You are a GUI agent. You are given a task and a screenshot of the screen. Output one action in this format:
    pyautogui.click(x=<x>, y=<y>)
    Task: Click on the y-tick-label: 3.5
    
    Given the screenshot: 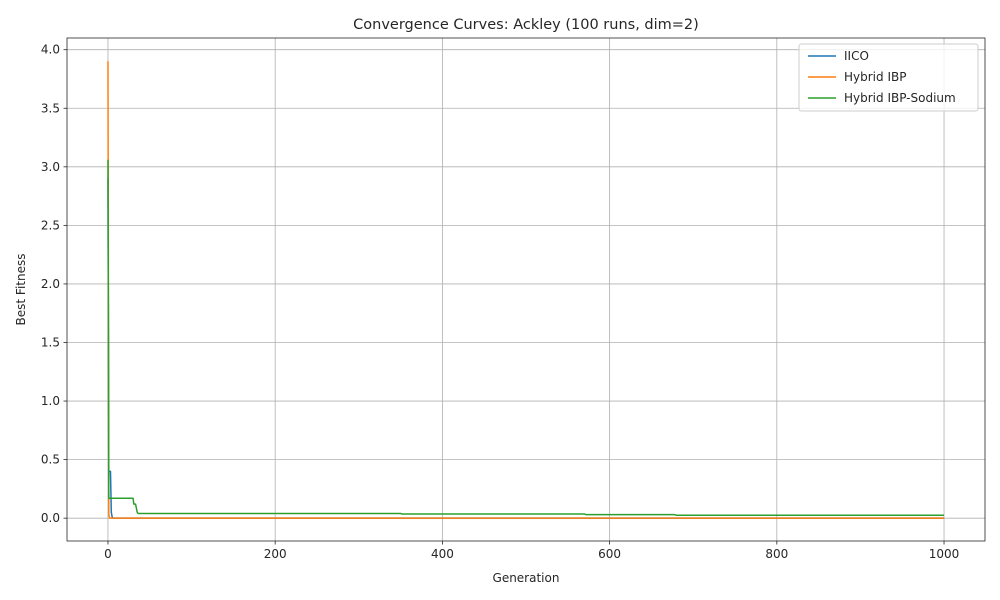 What is the action you would take?
    pyautogui.click(x=50, y=108)
    